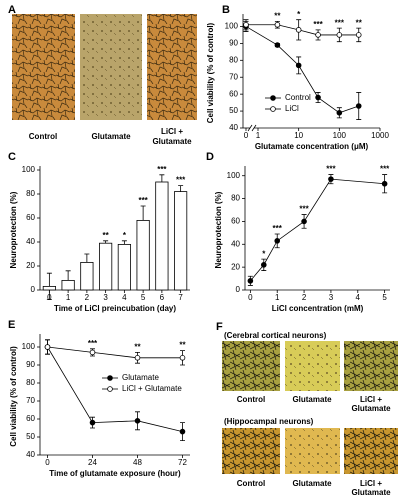 The image size is (400, 499). I want to click on x-tick-label: 1, so click(258, 135).